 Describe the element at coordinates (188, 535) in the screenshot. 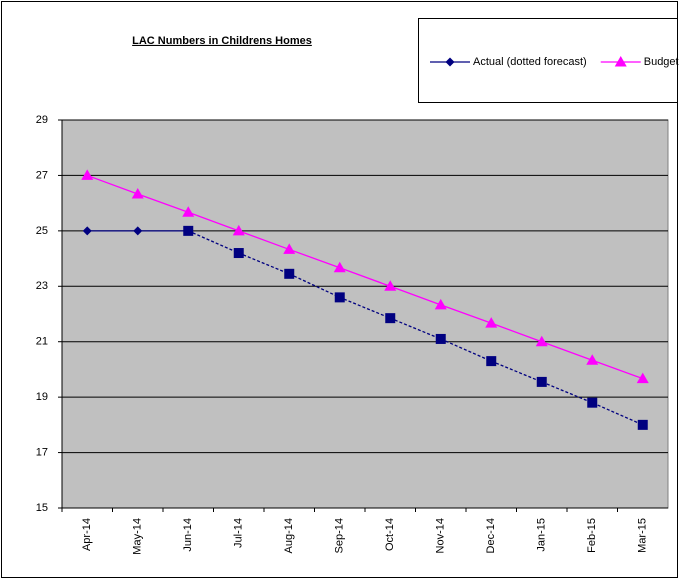

I see `x-tick-label: Jun-14` at that location.